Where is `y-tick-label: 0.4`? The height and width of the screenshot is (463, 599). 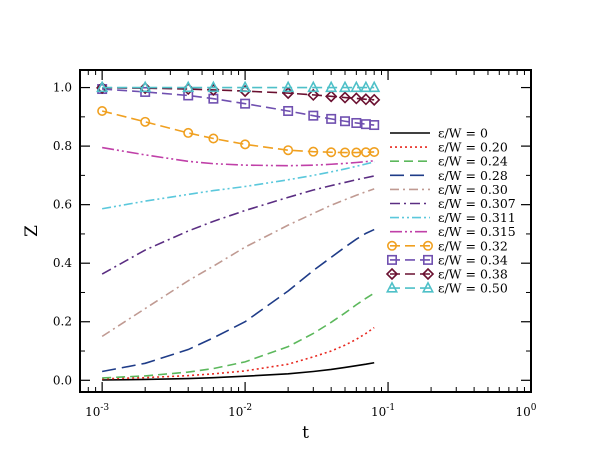 y-tick-label: 0.4 is located at coordinates (62, 263).